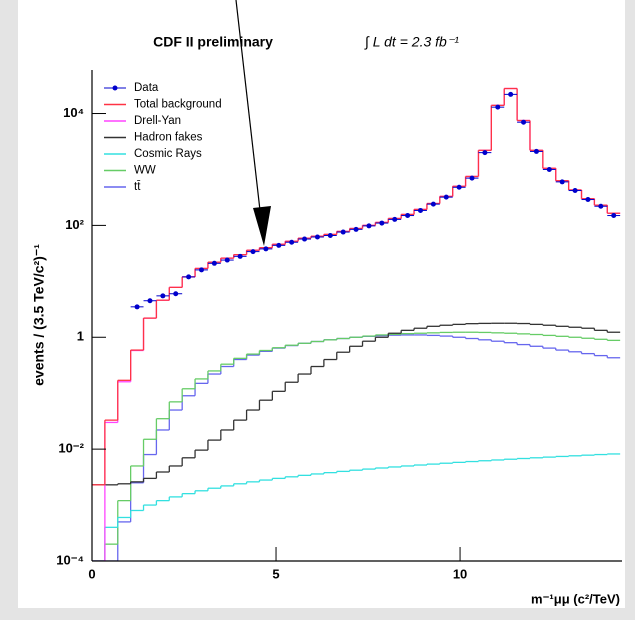 This screenshot has height=620, width=635. I want to click on legend-label: tt̄, so click(137, 187).